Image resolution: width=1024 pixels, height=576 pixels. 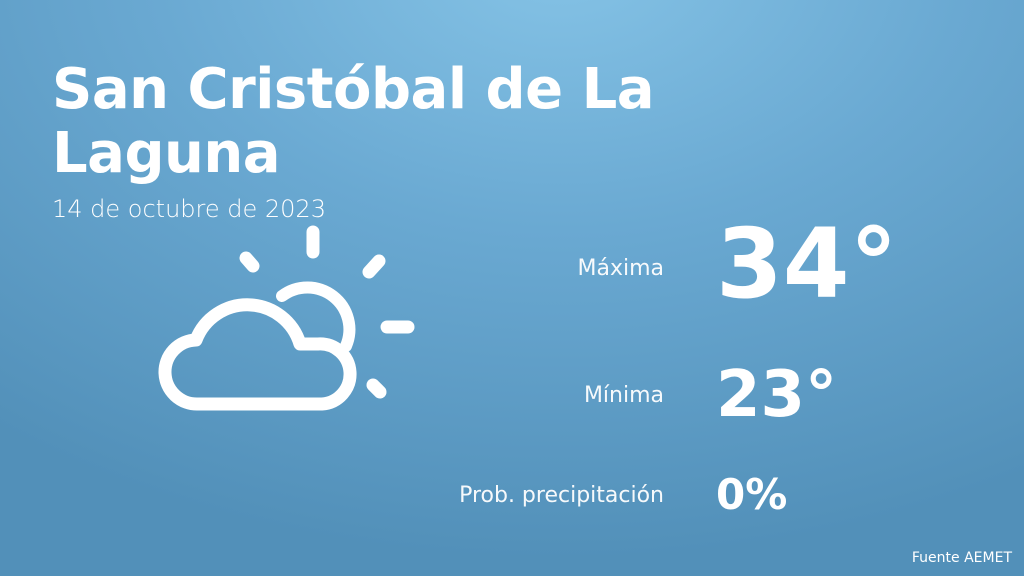 I want to click on min-value: 23°, so click(x=777, y=395).